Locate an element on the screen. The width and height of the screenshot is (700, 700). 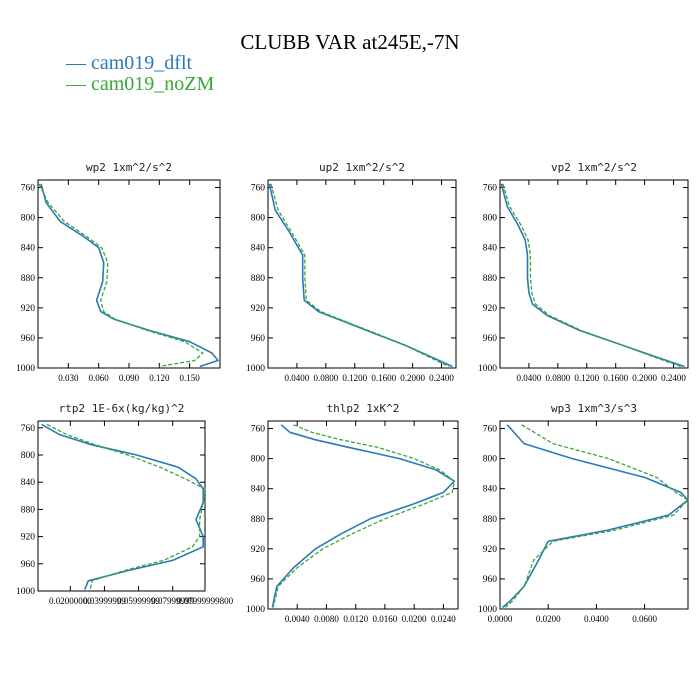
panel-title: vp2 1xm^2/s^2 is located at coordinates (594, 167).